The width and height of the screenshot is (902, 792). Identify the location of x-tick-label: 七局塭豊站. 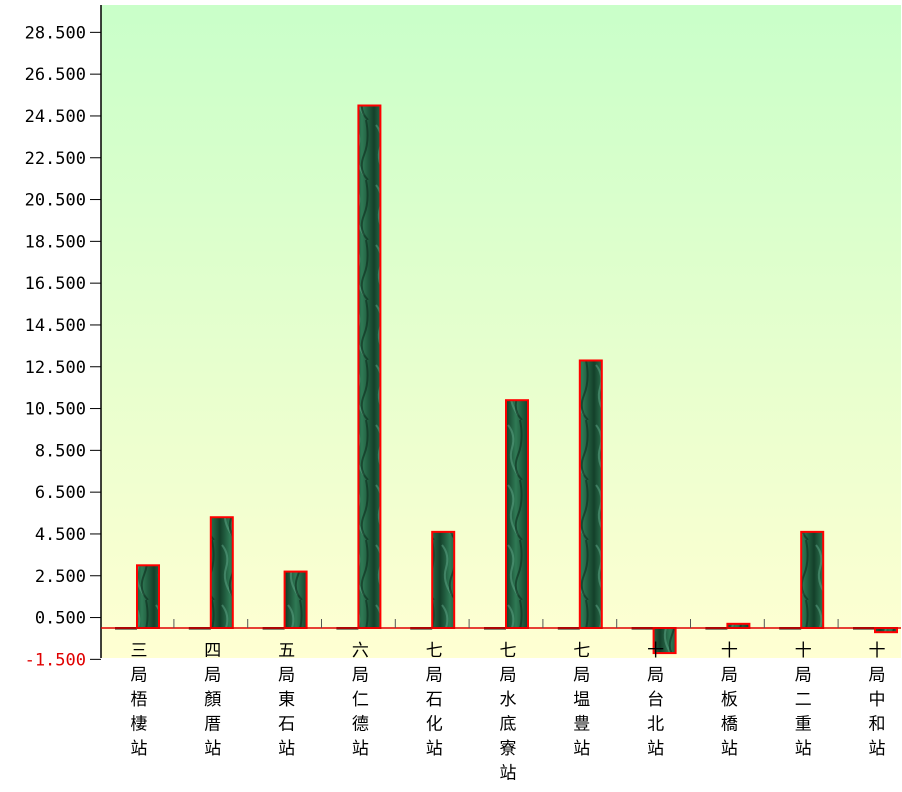
(581, 700).